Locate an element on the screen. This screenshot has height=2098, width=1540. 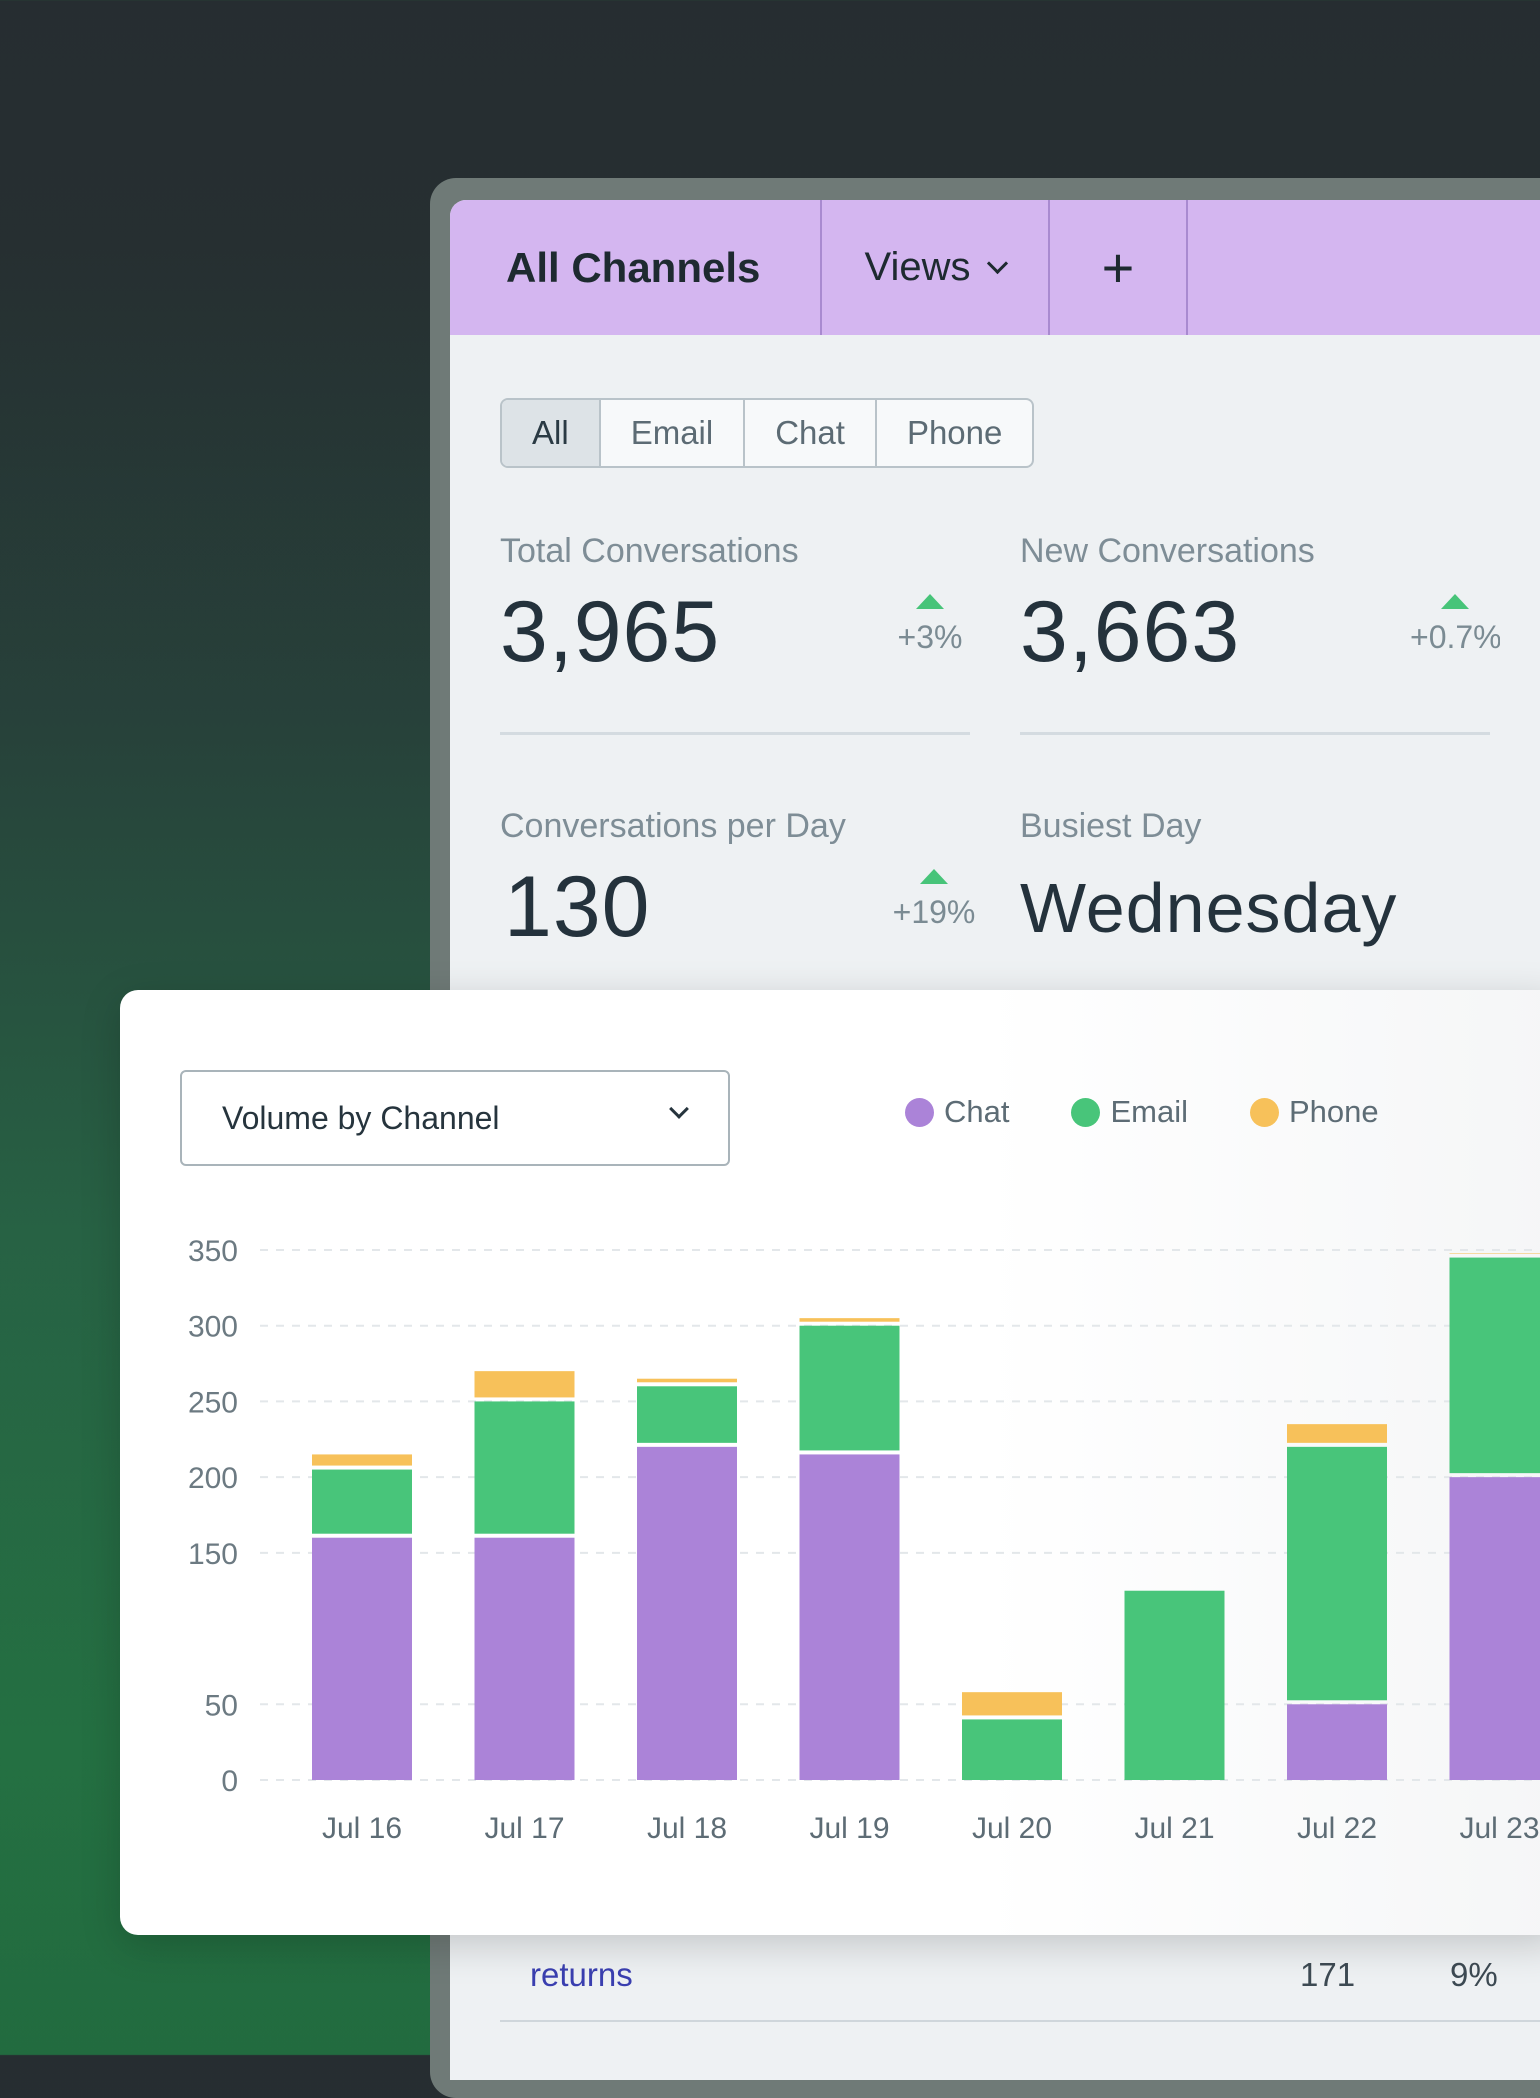
x-tick-label: Jul 22 is located at coordinates (1337, 1828).